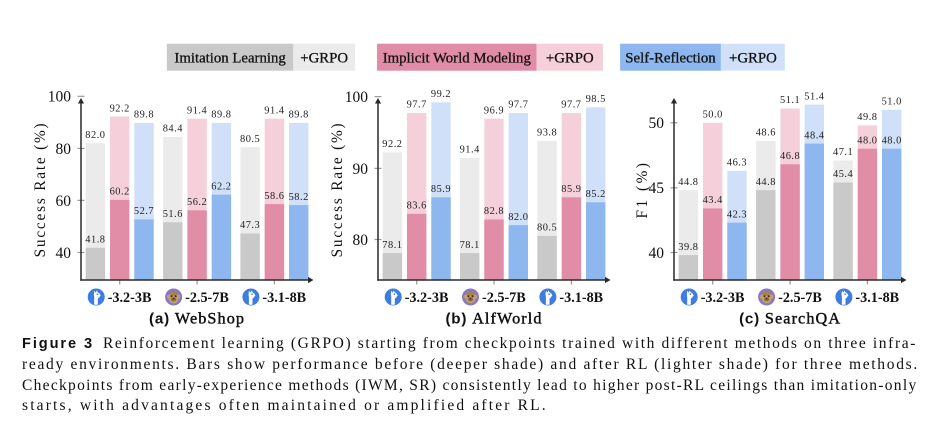 This screenshot has width=936, height=438. I want to click on svg-text: 99.2, so click(441, 94).